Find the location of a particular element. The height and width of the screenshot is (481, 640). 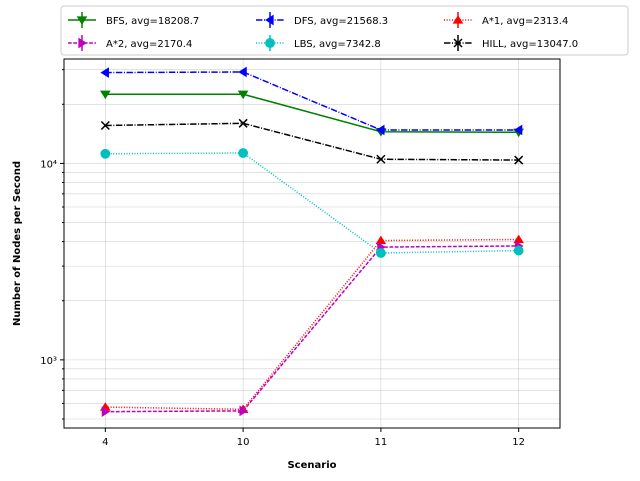

legend-item: HILL, avg=13047.0 is located at coordinates (511, 43).